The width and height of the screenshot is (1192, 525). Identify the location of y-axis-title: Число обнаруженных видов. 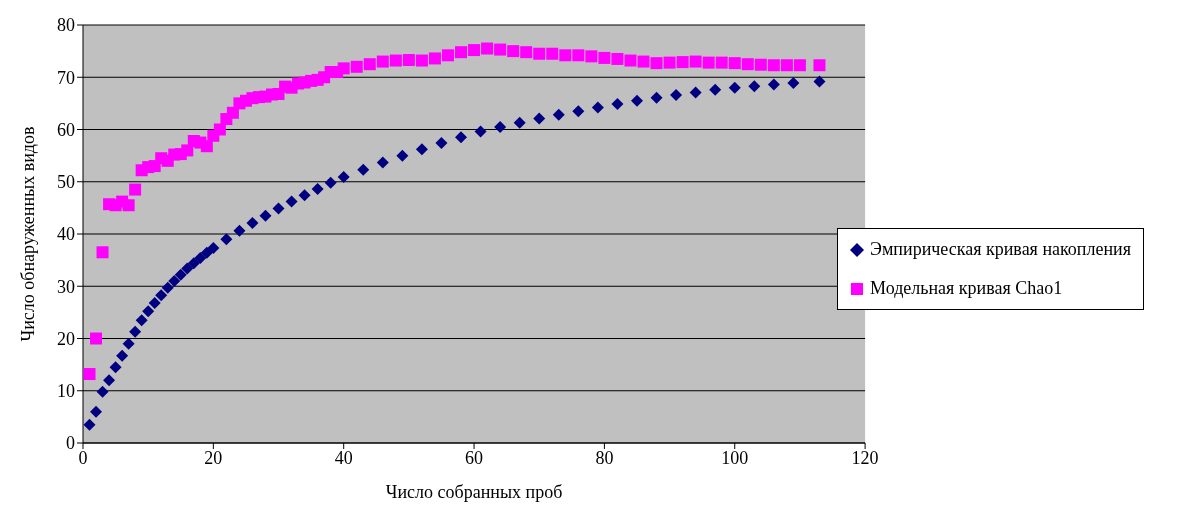
(28, 234).